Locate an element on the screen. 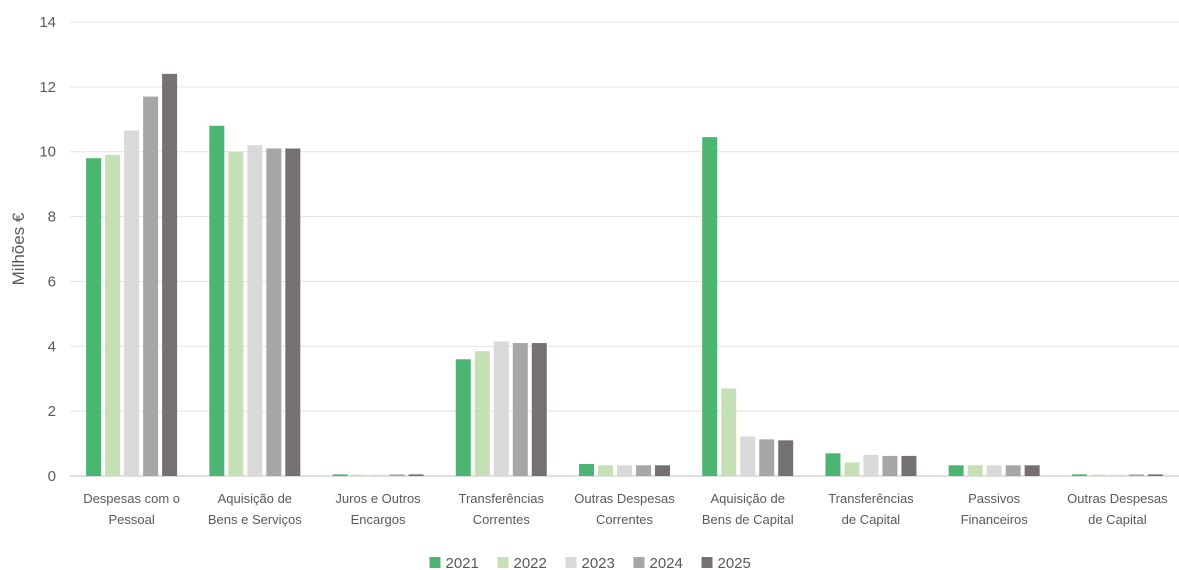 The image size is (1179, 570). y-tick-label: 14 is located at coordinates (47, 22).